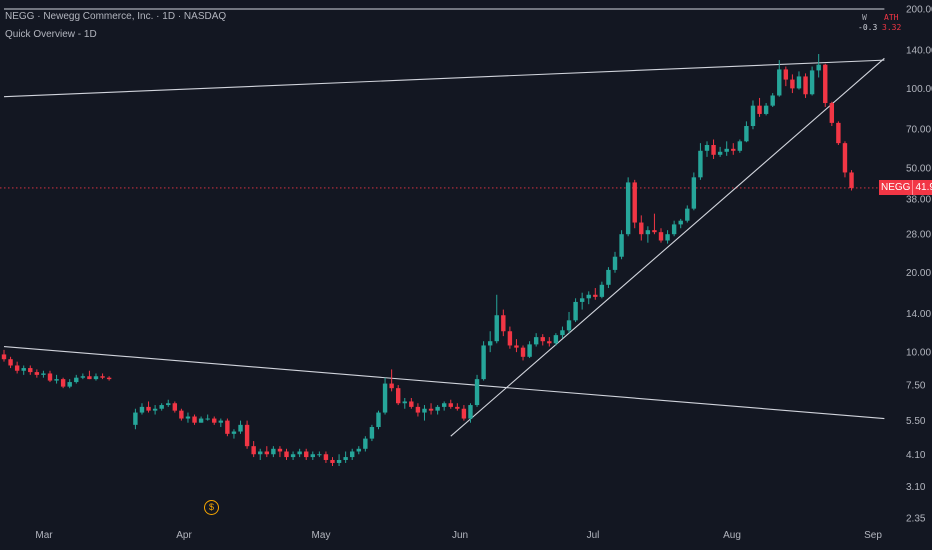 This screenshot has height=550, width=932. Describe the element at coordinates (918, 235) in the screenshot. I see `price-tick-label: 28.00` at that location.